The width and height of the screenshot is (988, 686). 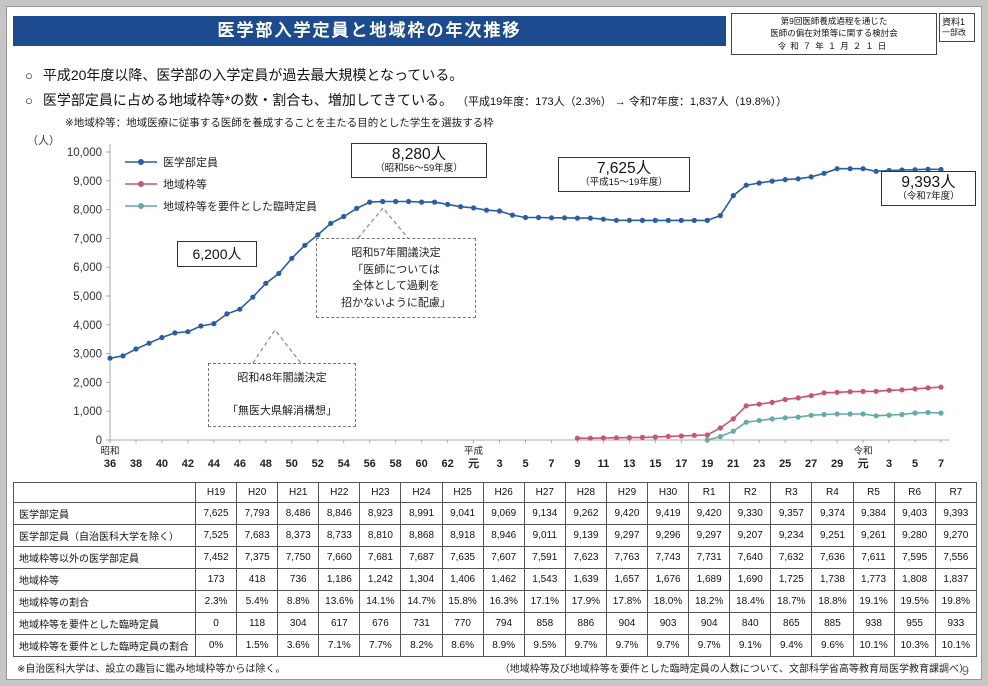 I want to click on table-cell: 13.6%, so click(x=339, y=601).